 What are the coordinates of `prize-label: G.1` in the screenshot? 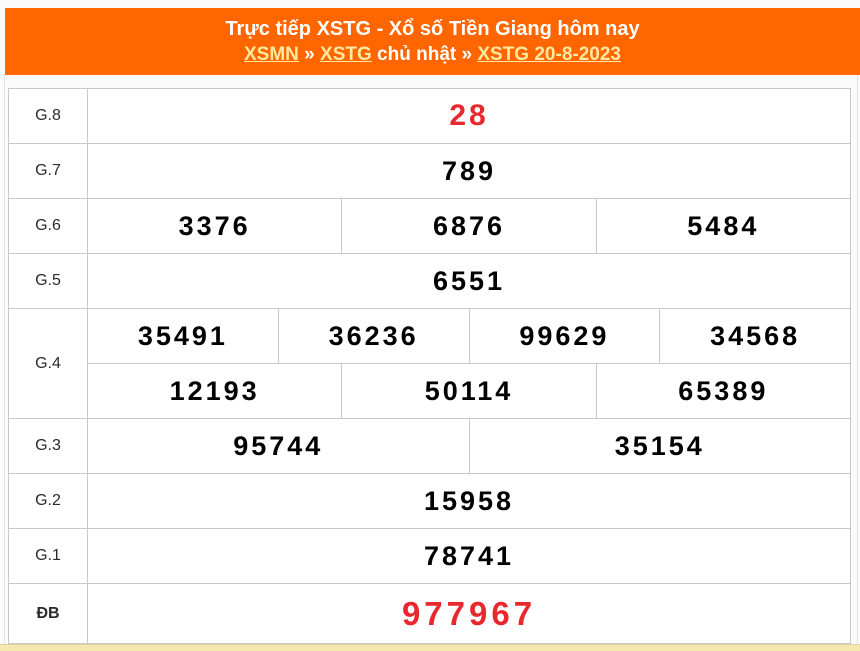 It's located at (48, 556).